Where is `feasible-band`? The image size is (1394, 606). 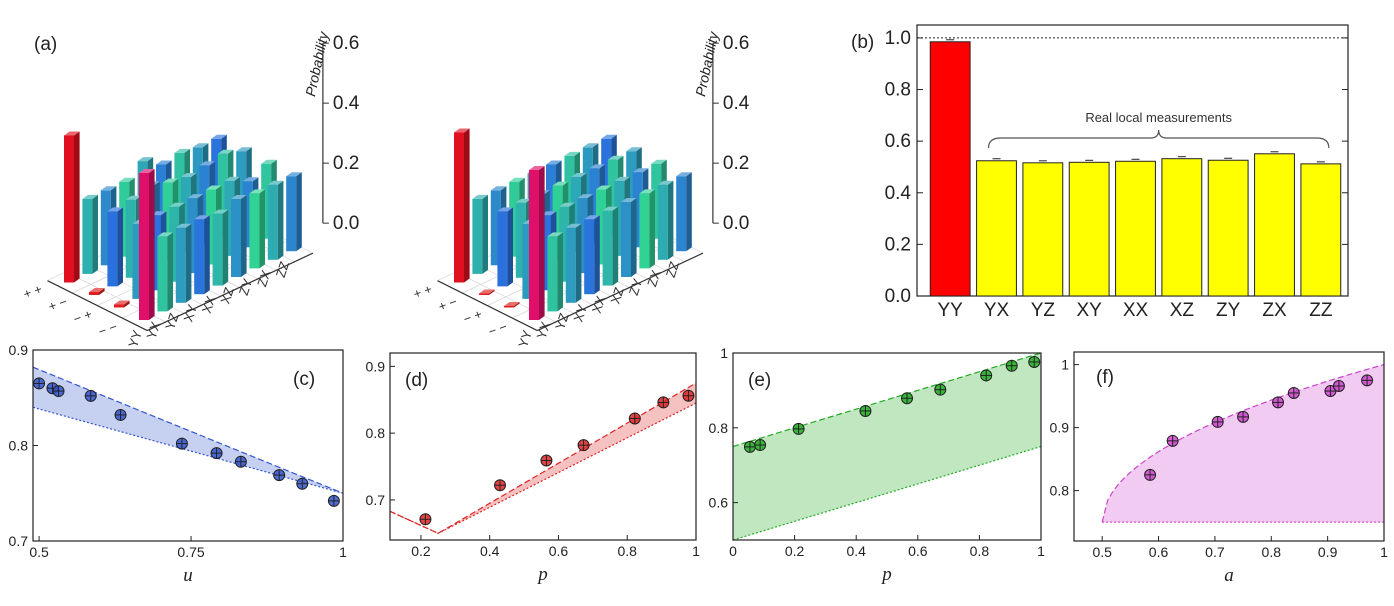
feasible-band is located at coordinates (1243, 443).